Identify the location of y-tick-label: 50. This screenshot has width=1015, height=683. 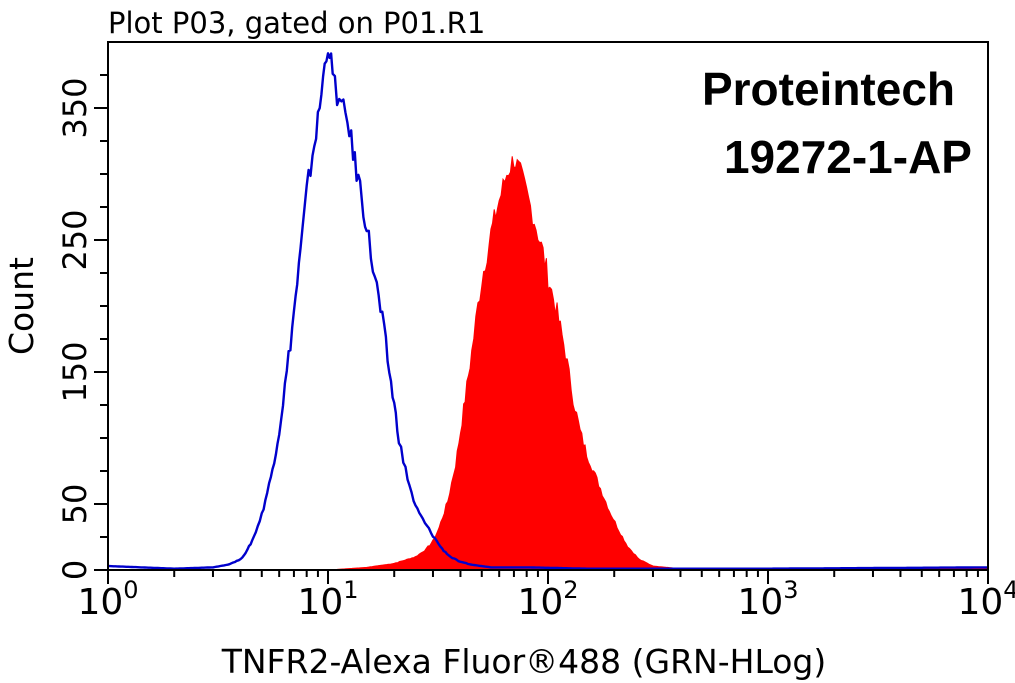
(75, 504).